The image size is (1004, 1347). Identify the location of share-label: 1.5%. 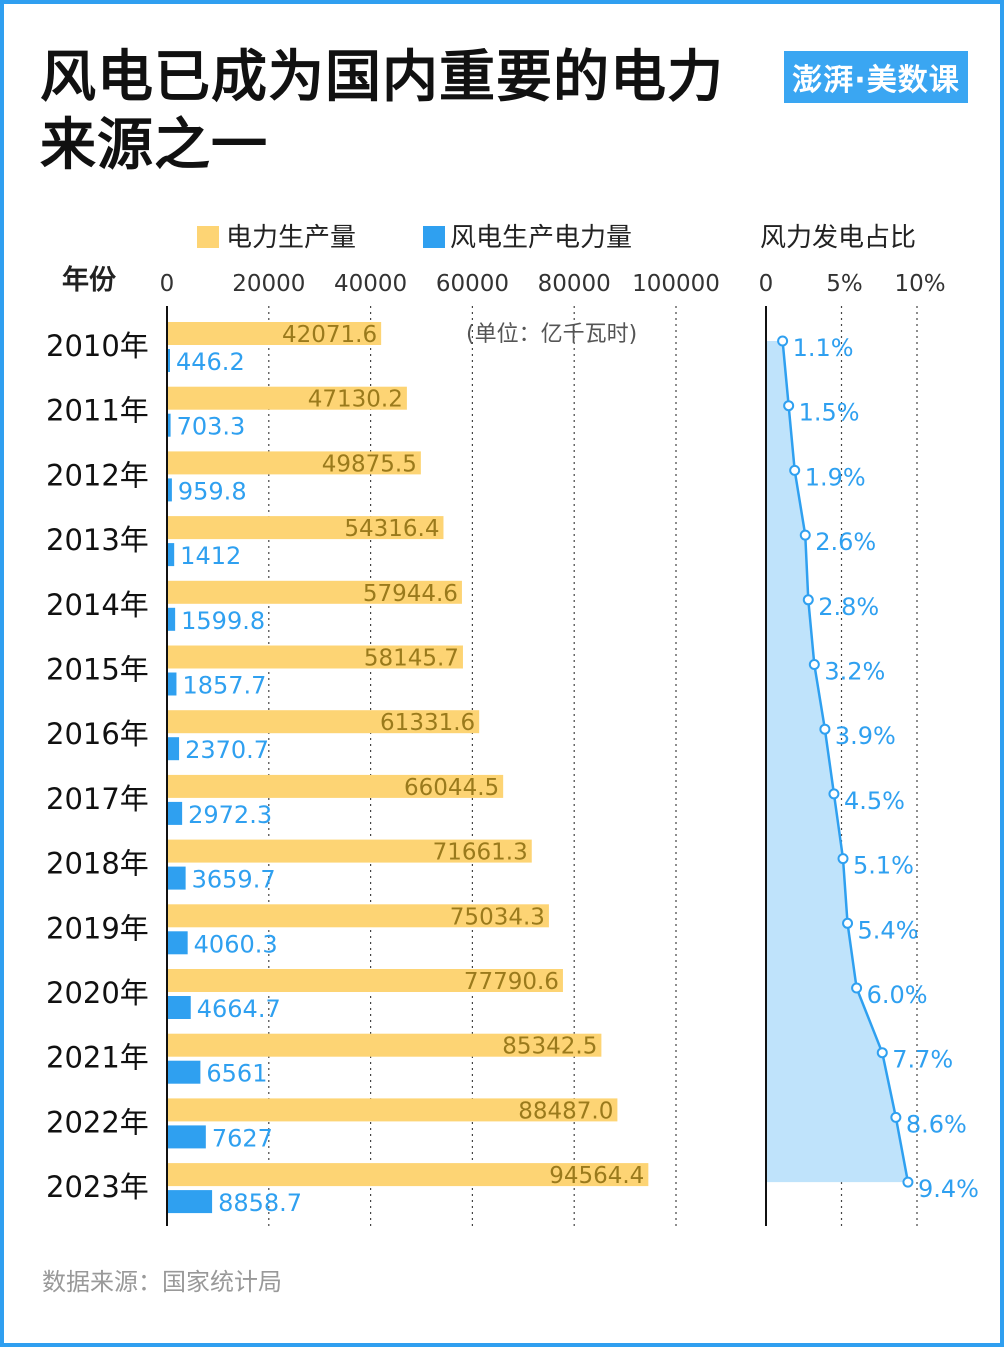
(829, 413).